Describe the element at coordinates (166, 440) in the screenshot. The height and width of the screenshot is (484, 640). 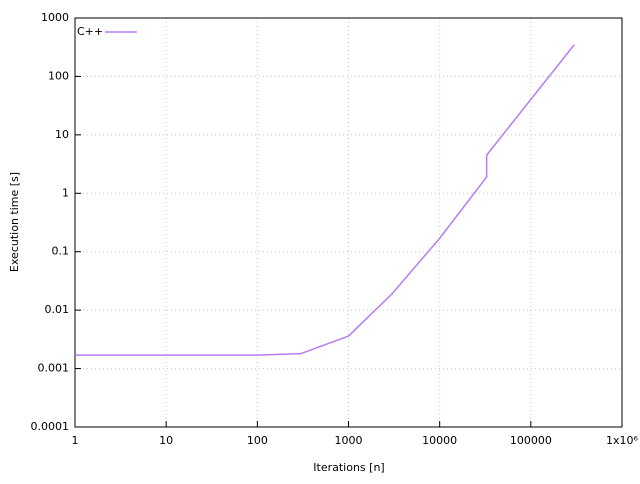
I see `x-tick-label: 10` at that location.